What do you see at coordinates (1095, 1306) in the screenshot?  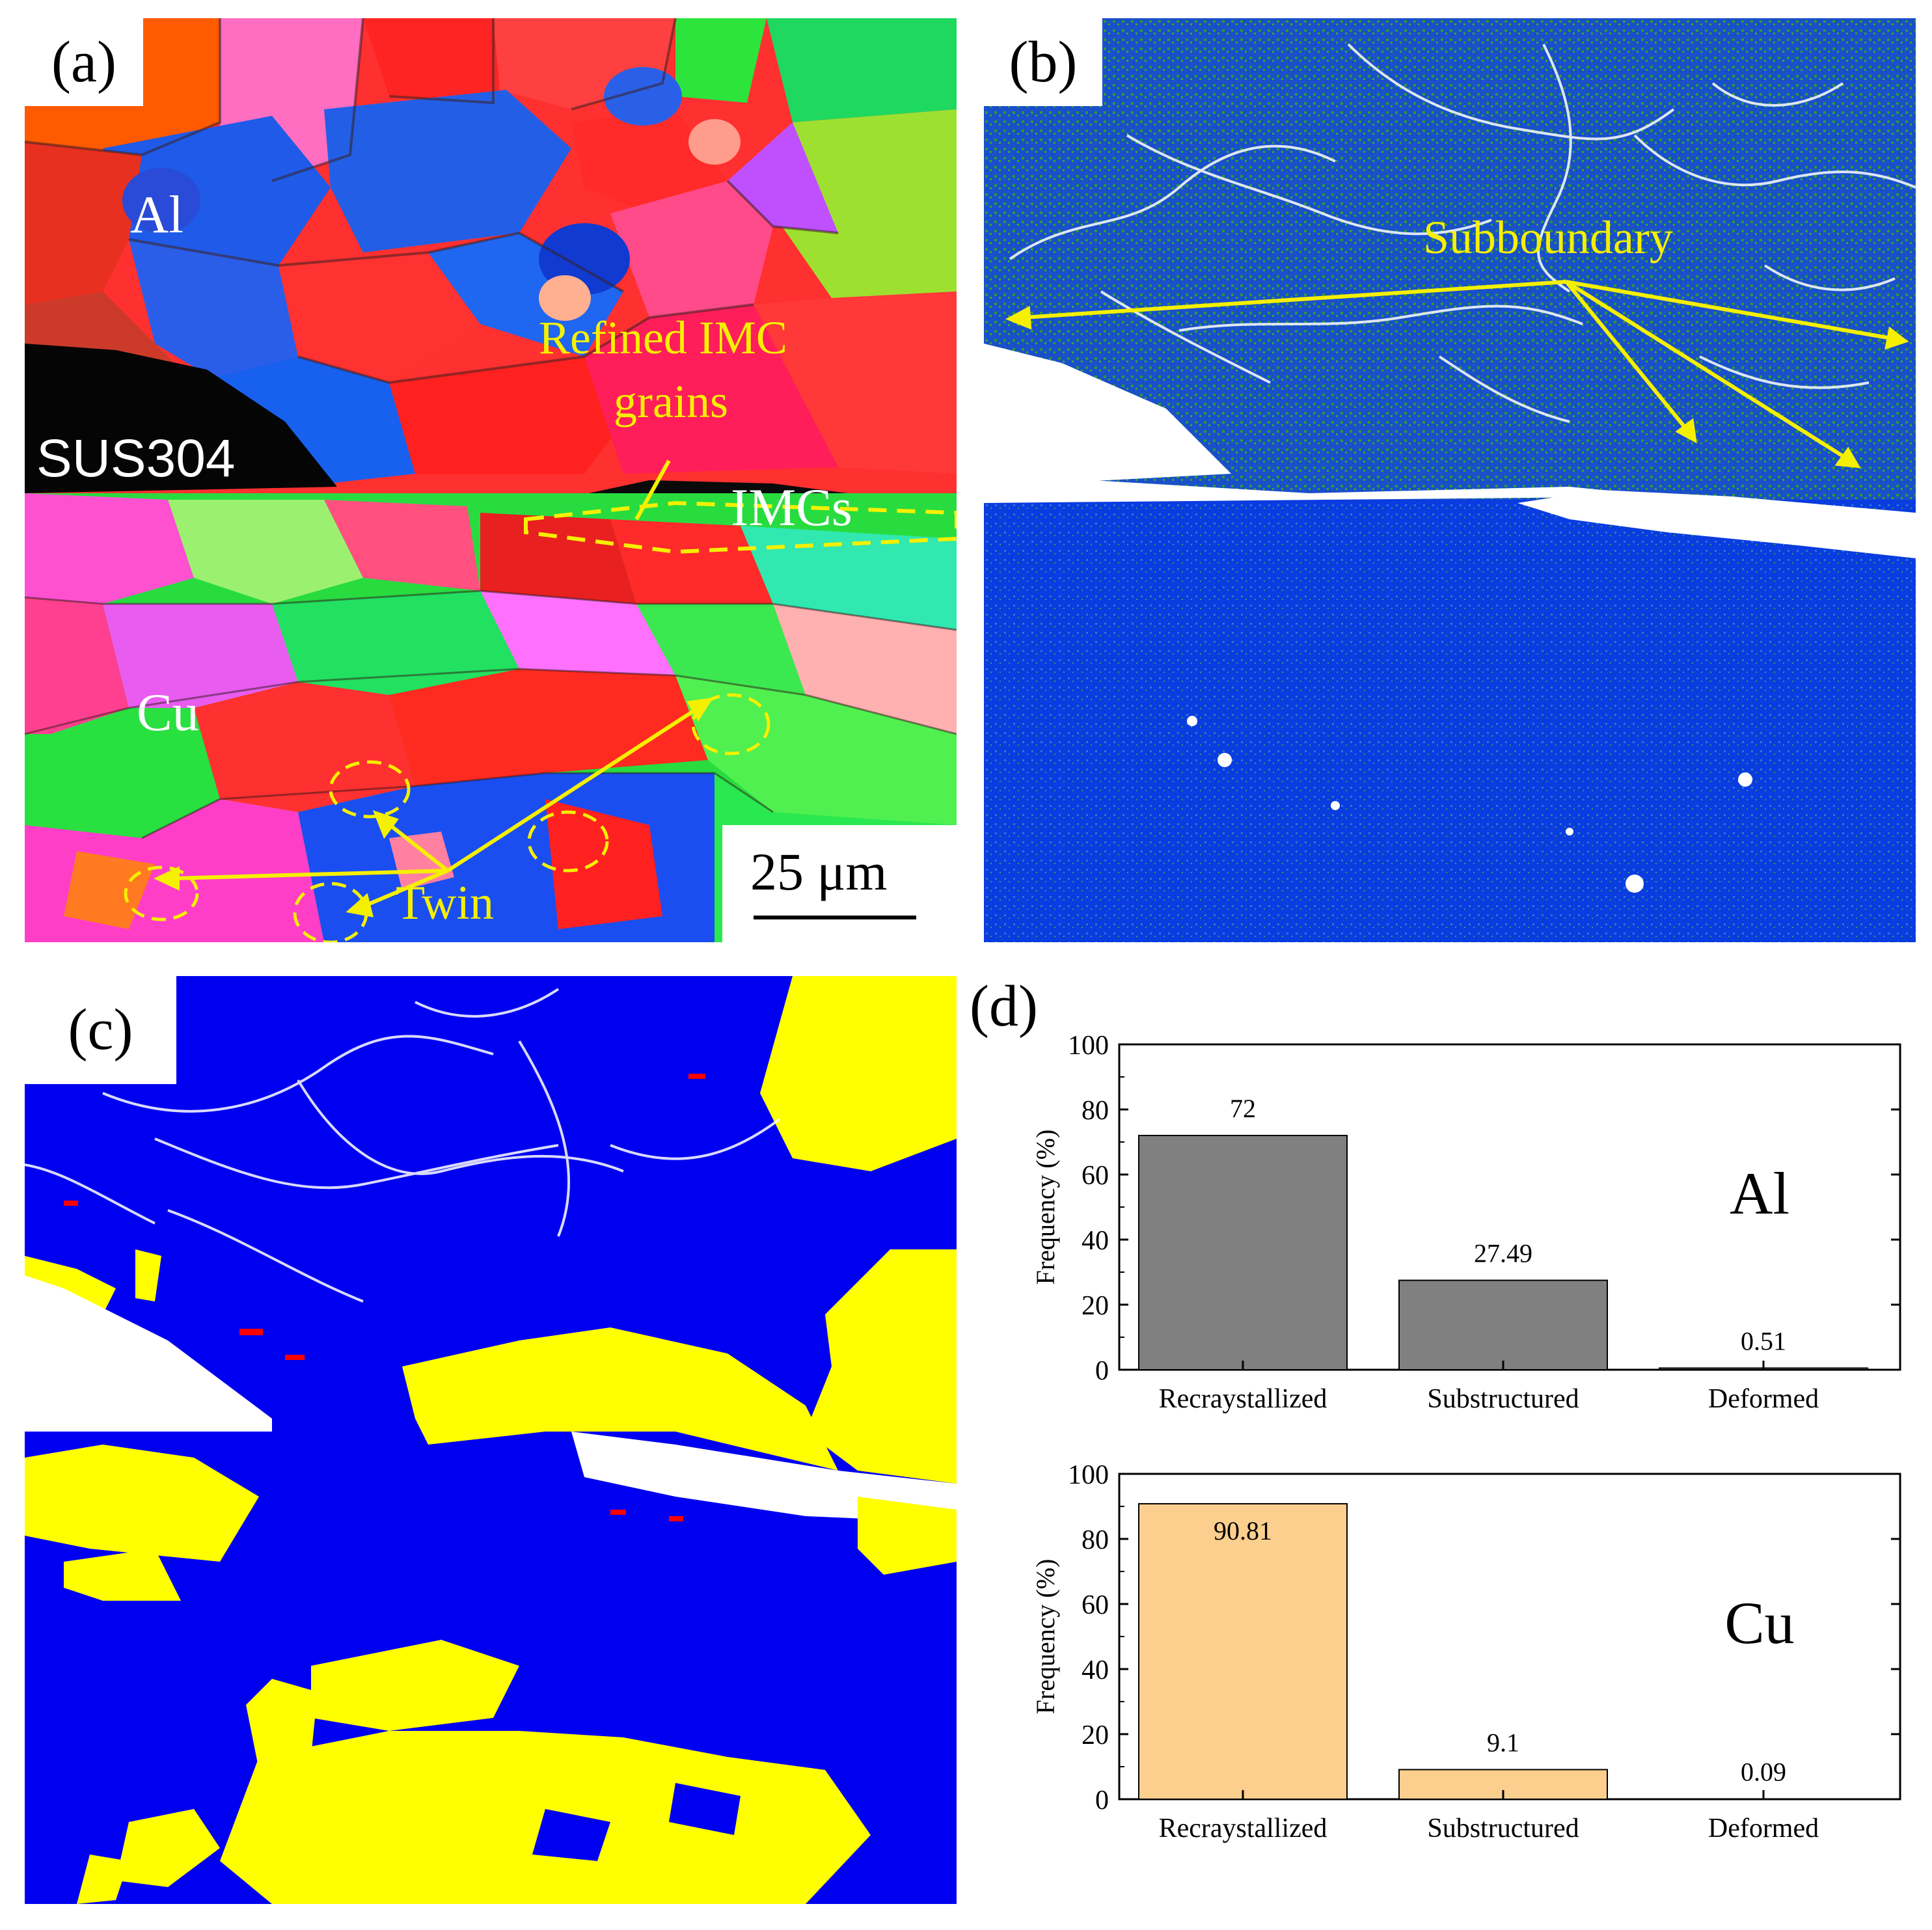 I see `y-tick-label-al: 20` at bounding box center [1095, 1306].